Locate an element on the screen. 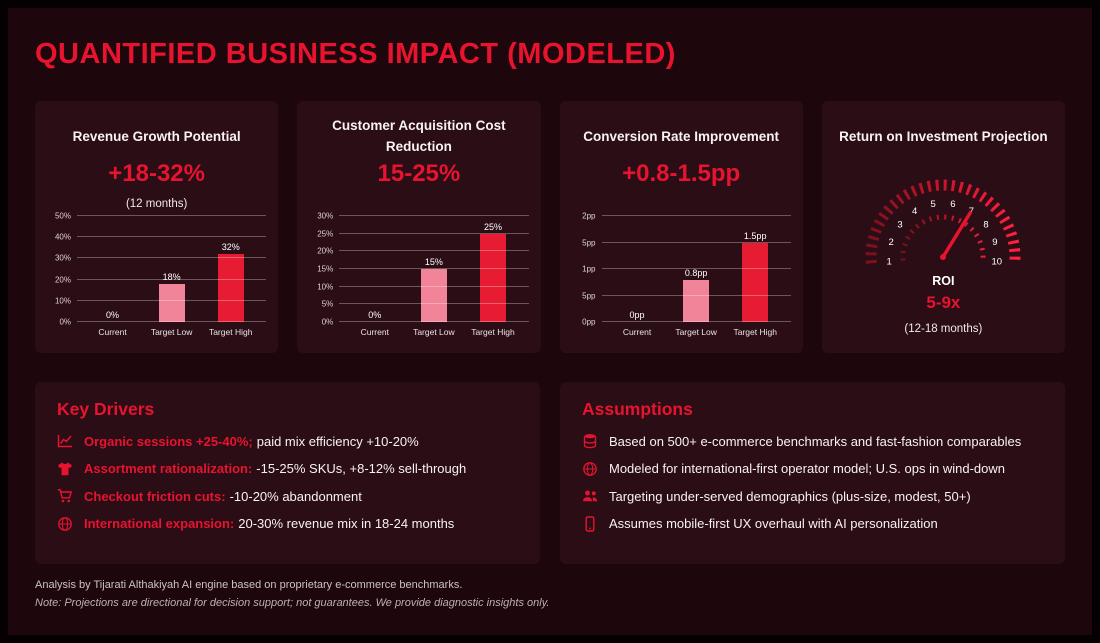  plot-area: 0% 15% 25% is located at coordinates (434, 268).